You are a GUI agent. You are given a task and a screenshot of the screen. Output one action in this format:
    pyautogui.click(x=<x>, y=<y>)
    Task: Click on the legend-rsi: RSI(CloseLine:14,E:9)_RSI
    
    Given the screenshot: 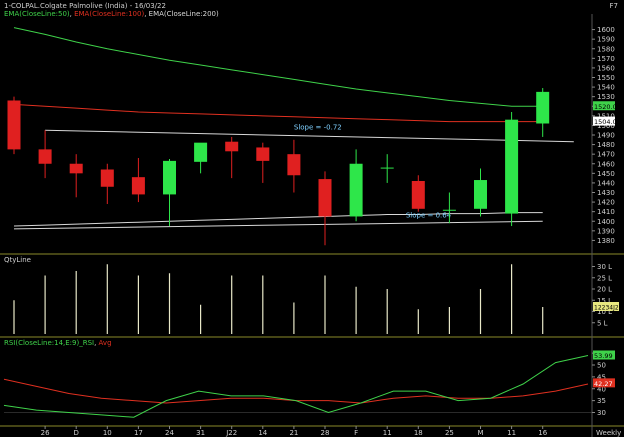 What is the action you would take?
    pyautogui.click(x=49, y=343)
    